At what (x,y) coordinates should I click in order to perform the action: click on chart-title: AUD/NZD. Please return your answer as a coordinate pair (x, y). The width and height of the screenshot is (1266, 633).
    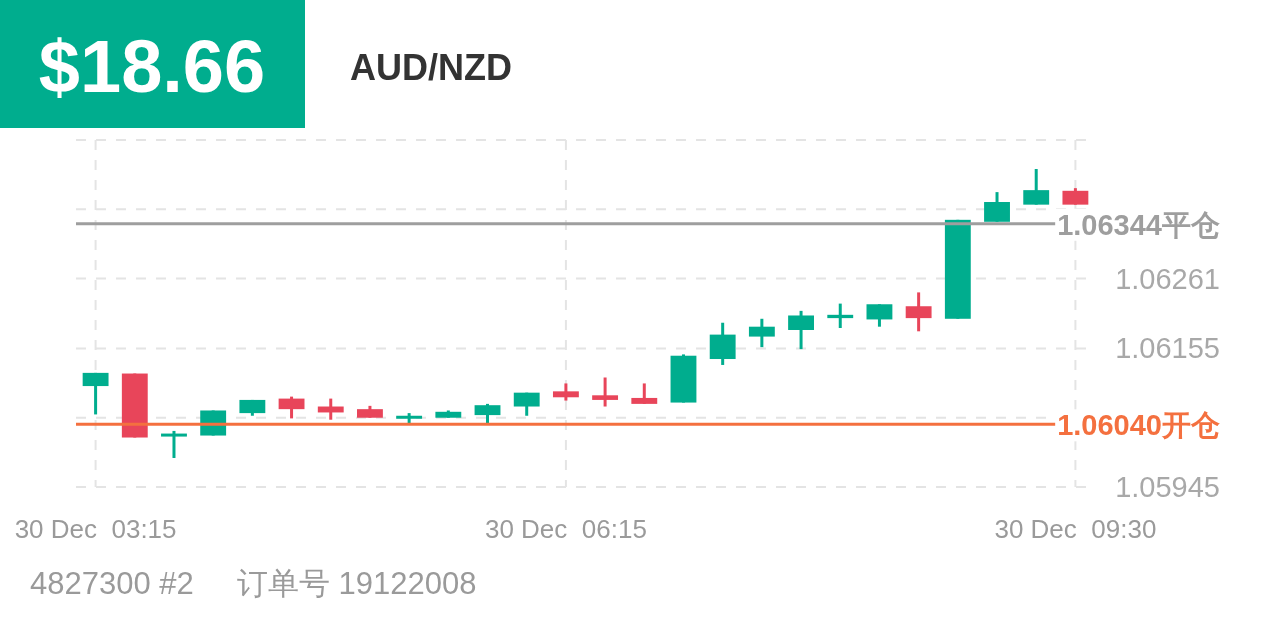
    Looking at the image, I should click on (431, 67).